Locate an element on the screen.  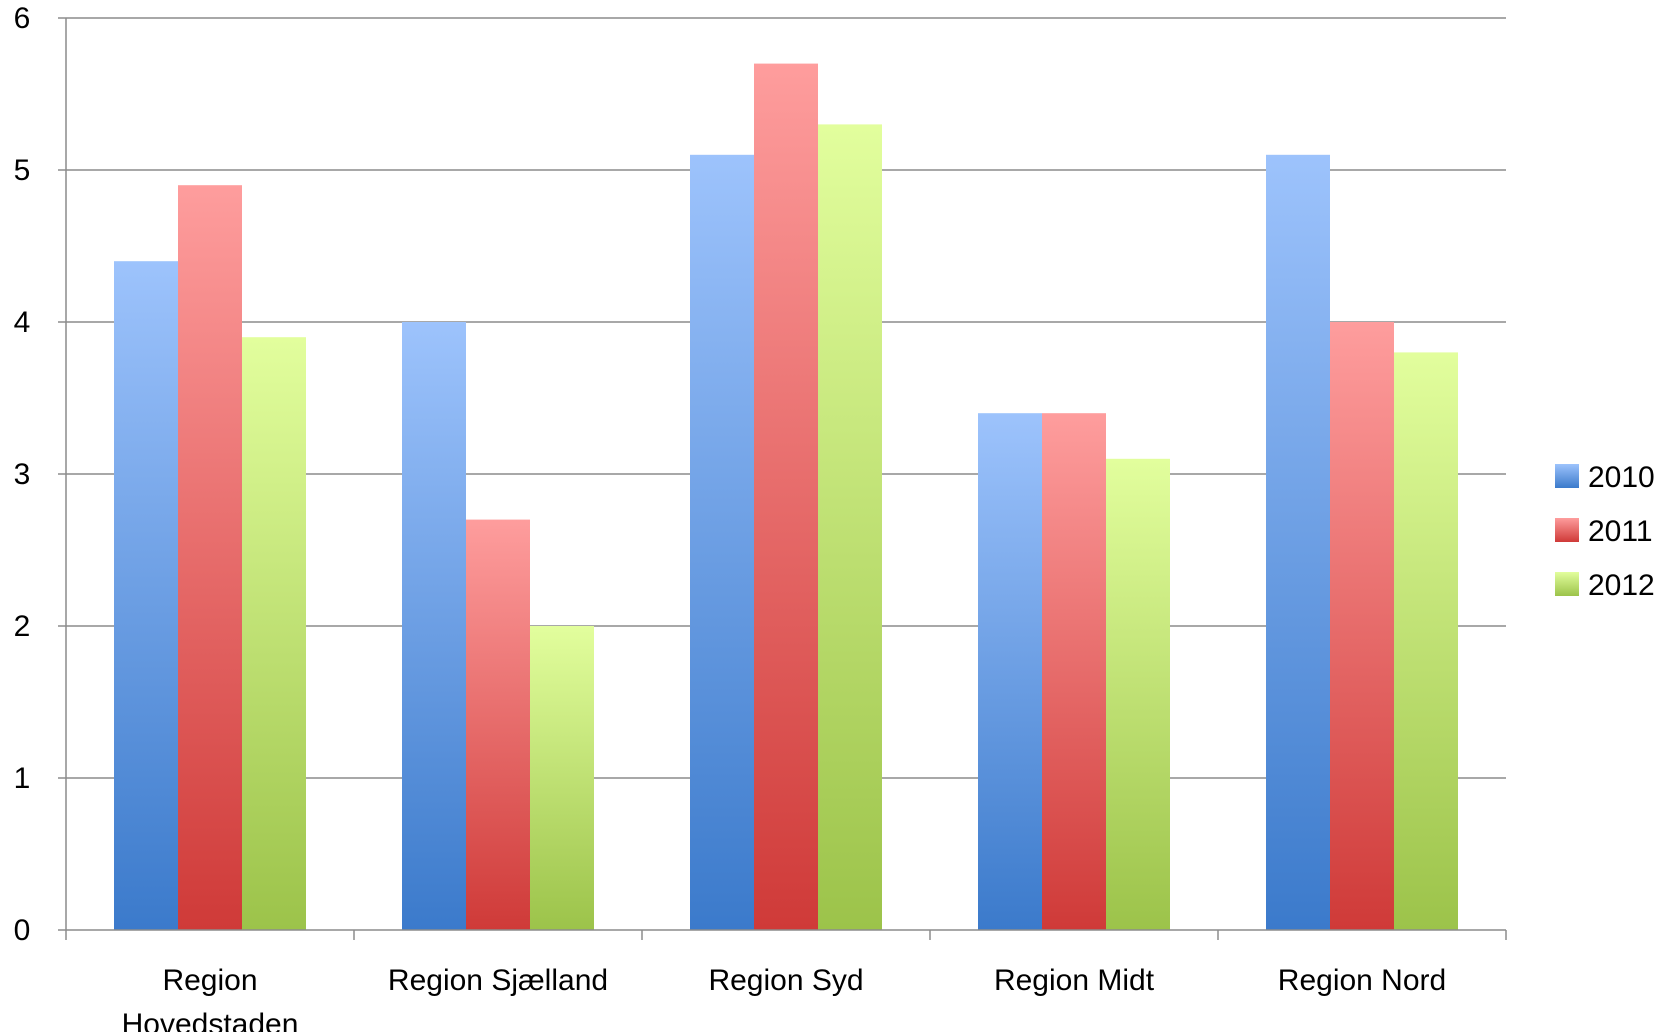
category-label: Region Syd is located at coordinates (785, 980).